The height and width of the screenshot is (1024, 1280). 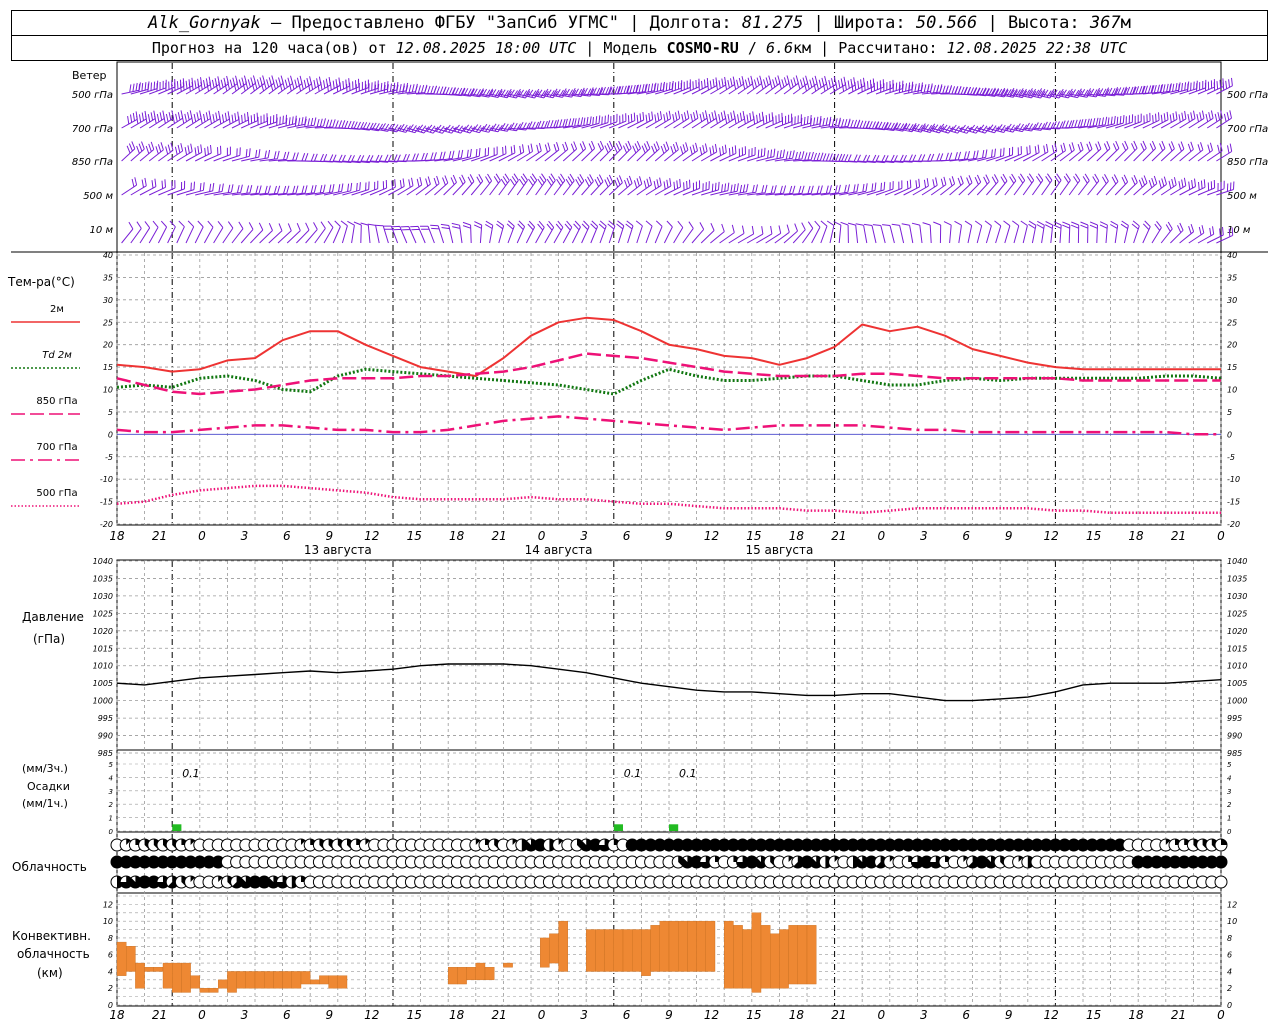 What do you see at coordinates (108, 367) in the screenshot?
I see `temp-ytick-left: 15` at bounding box center [108, 367].